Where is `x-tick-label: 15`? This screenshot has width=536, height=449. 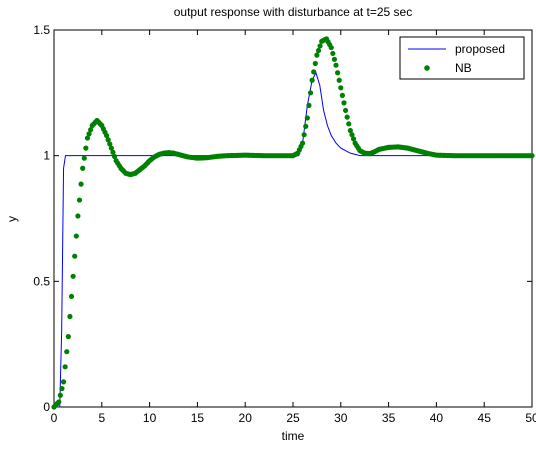 x-tick-label: 15 is located at coordinates (198, 418).